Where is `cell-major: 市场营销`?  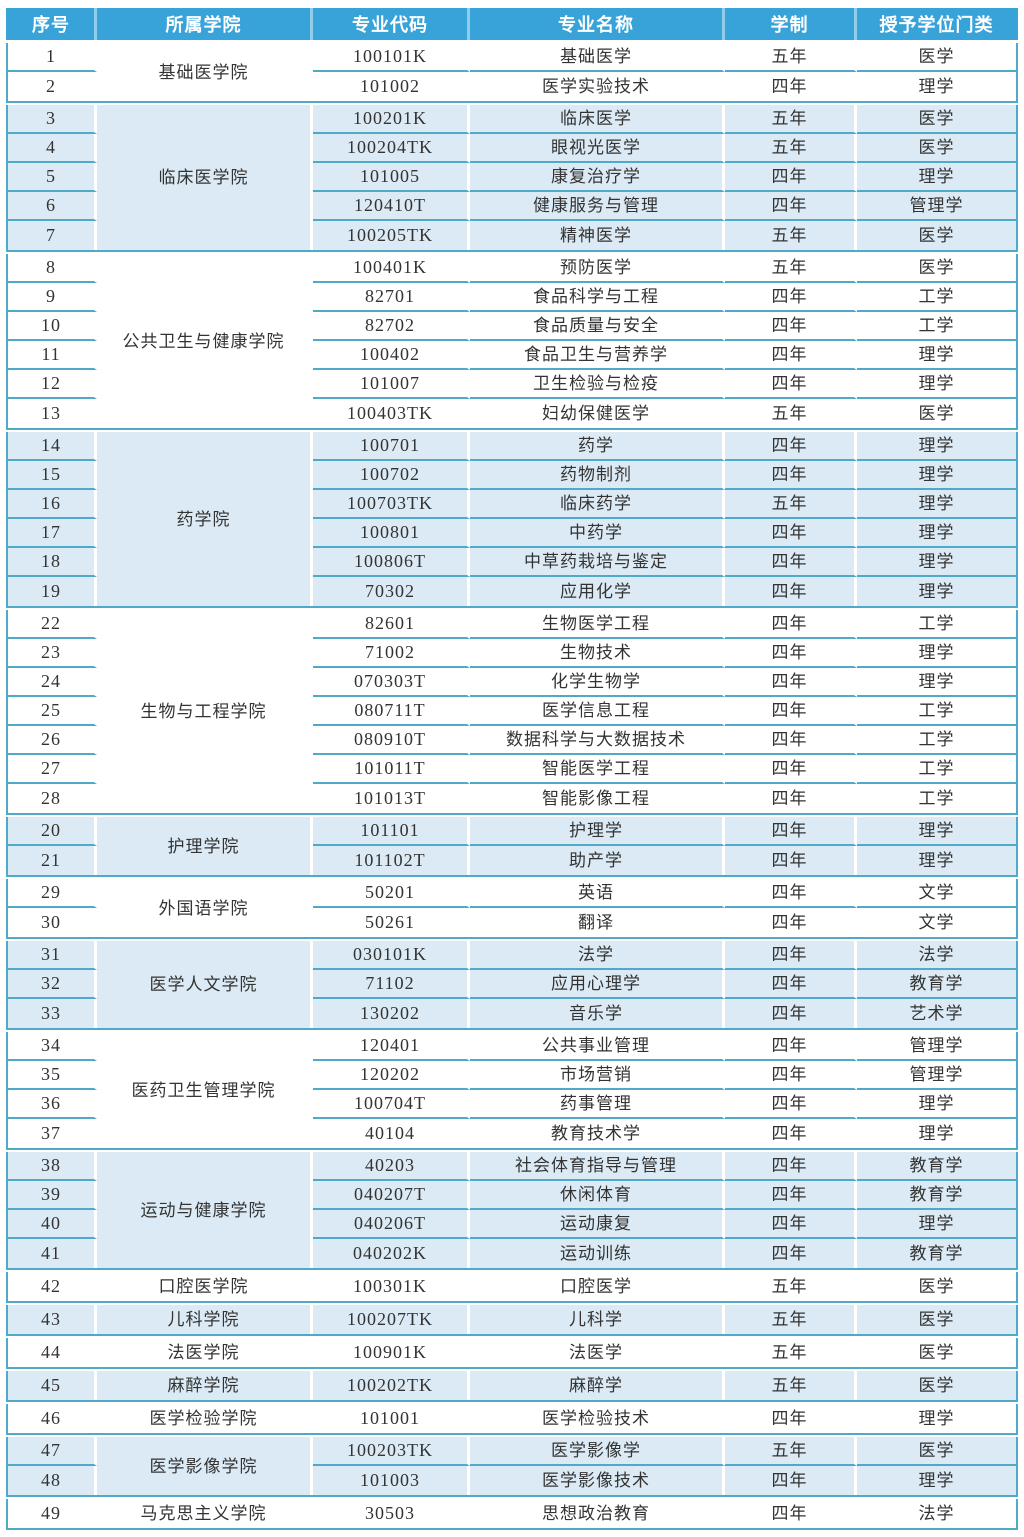 cell-major: 市场营销 is located at coordinates (597, 1075).